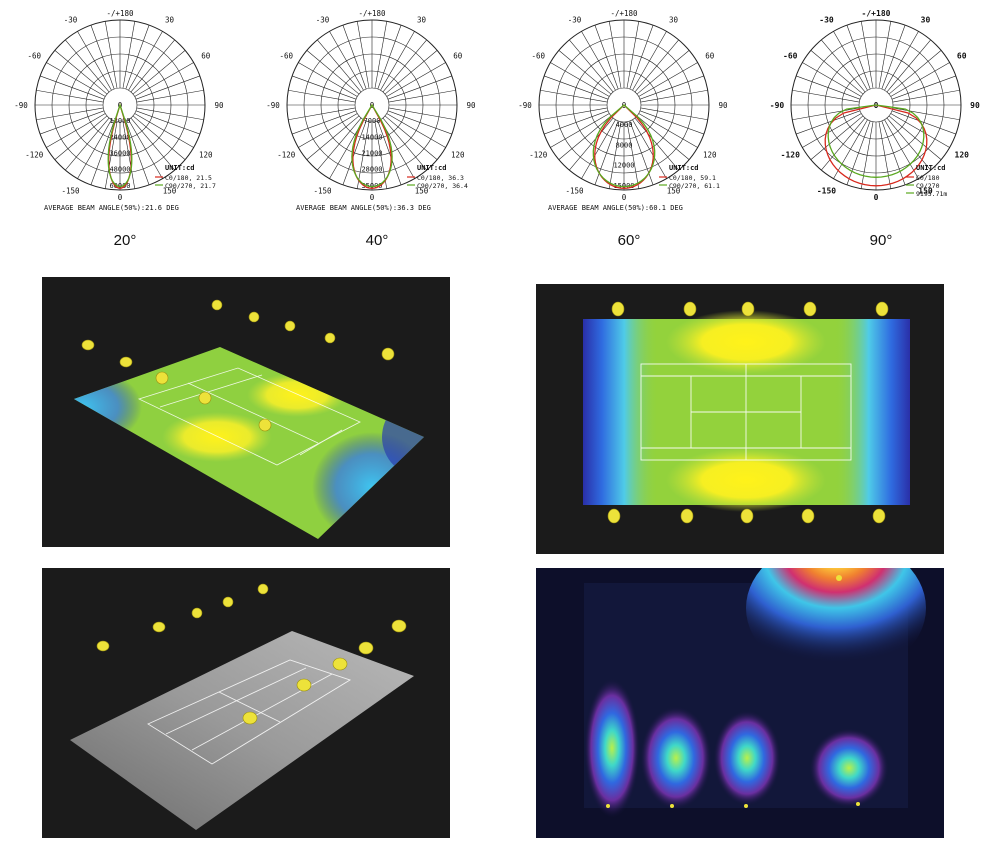 The width and height of the screenshot is (1000, 849). Describe the element at coordinates (371, 153) in the screenshot. I see `radial-label: 21000` at that location.